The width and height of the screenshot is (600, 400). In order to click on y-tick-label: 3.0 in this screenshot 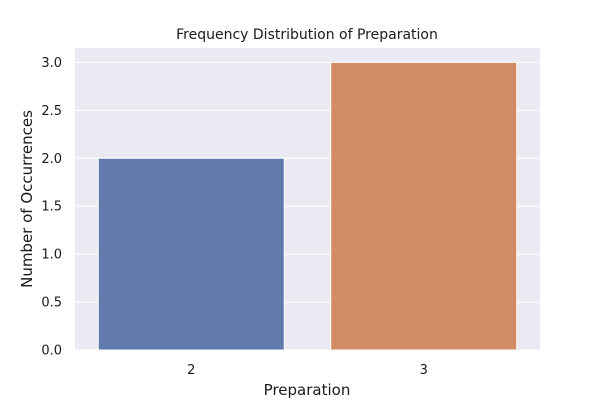, I will do `click(51, 63)`.